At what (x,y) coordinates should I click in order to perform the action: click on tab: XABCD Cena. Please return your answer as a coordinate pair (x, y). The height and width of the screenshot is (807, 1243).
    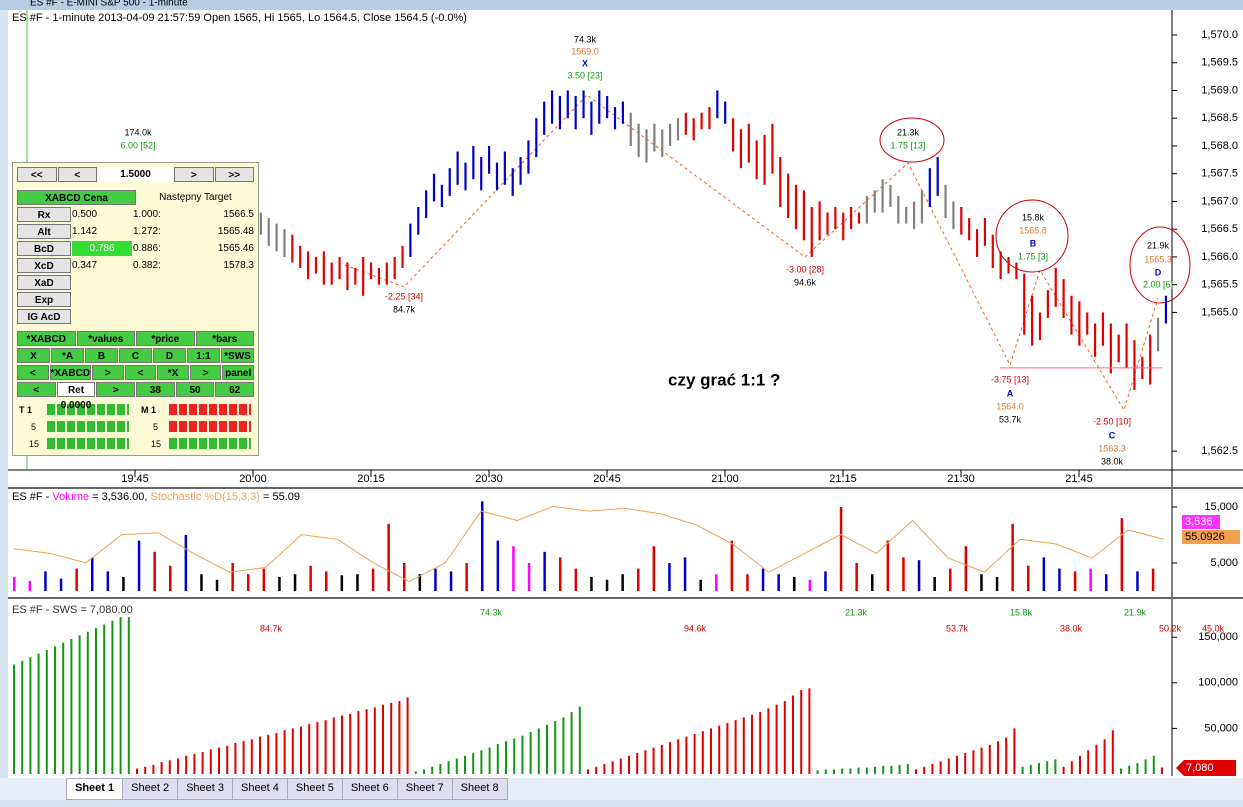
    Looking at the image, I should click on (76, 197).